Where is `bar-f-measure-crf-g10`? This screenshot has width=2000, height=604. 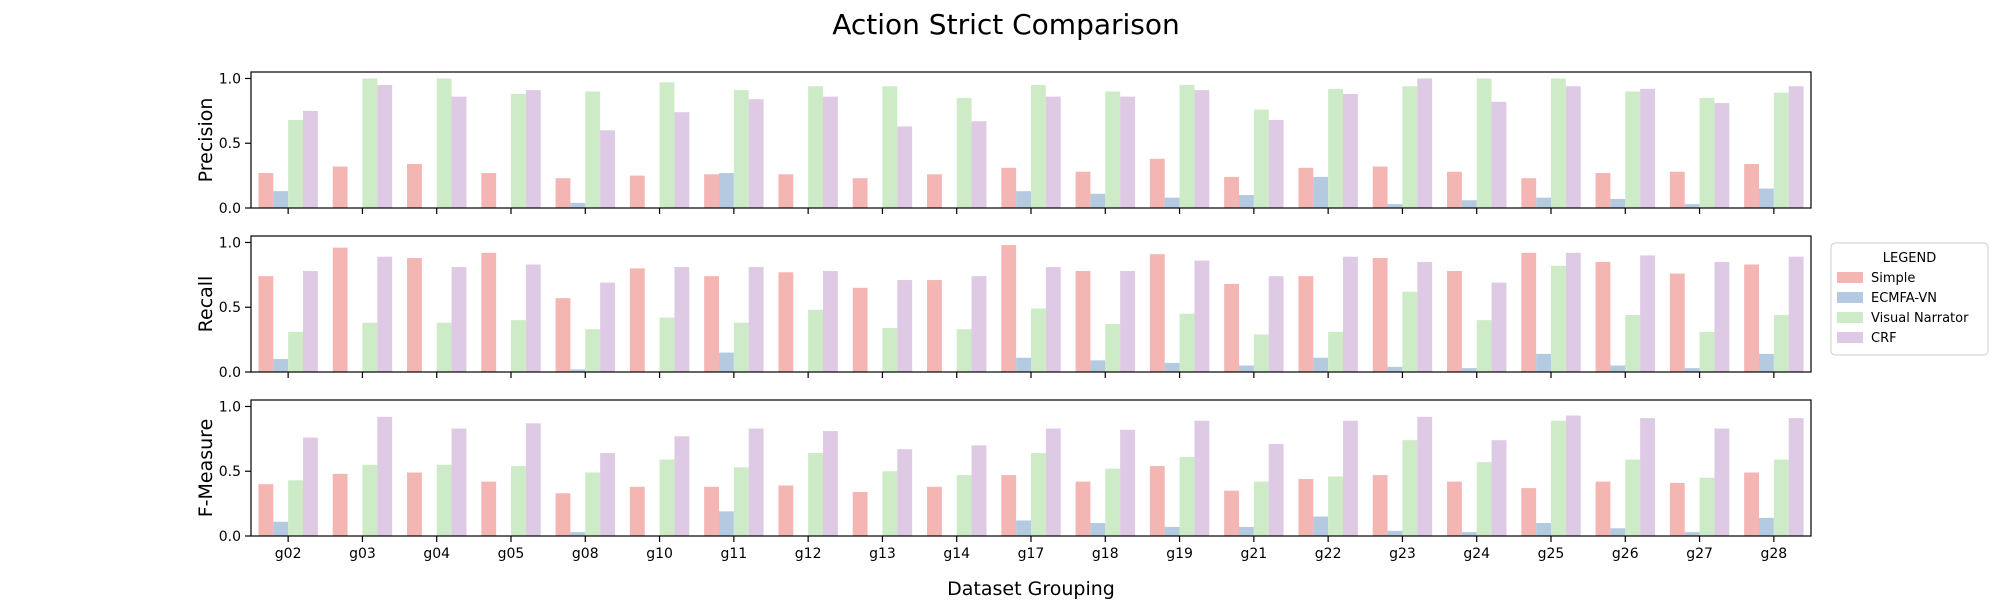
bar-f-measure-crf-g10 is located at coordinates (682, 486).